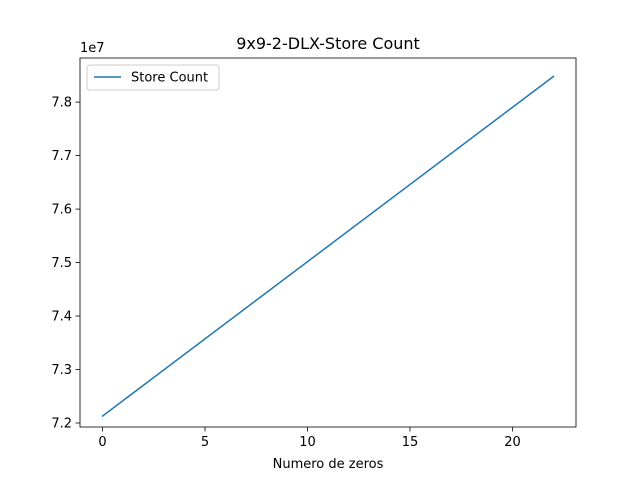 Image resolution: width=640 pixels, height=480 pixels. Describe the element at coordinates (61, 210) in the screenshot. I see `y-tick-label-4: 7.6` at that location.